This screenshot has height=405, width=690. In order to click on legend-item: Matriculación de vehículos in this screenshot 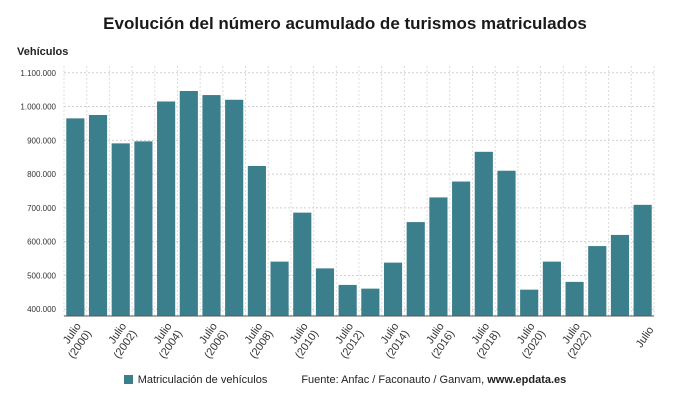, I will do `click(195, 380)`.